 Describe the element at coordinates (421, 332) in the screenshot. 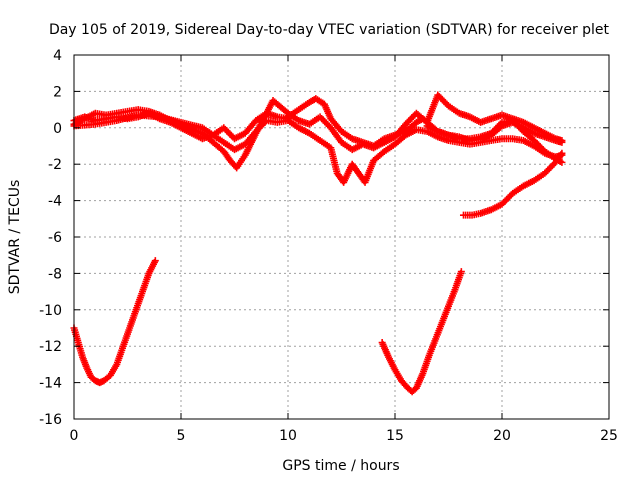

I see `series-track-j` at that location.